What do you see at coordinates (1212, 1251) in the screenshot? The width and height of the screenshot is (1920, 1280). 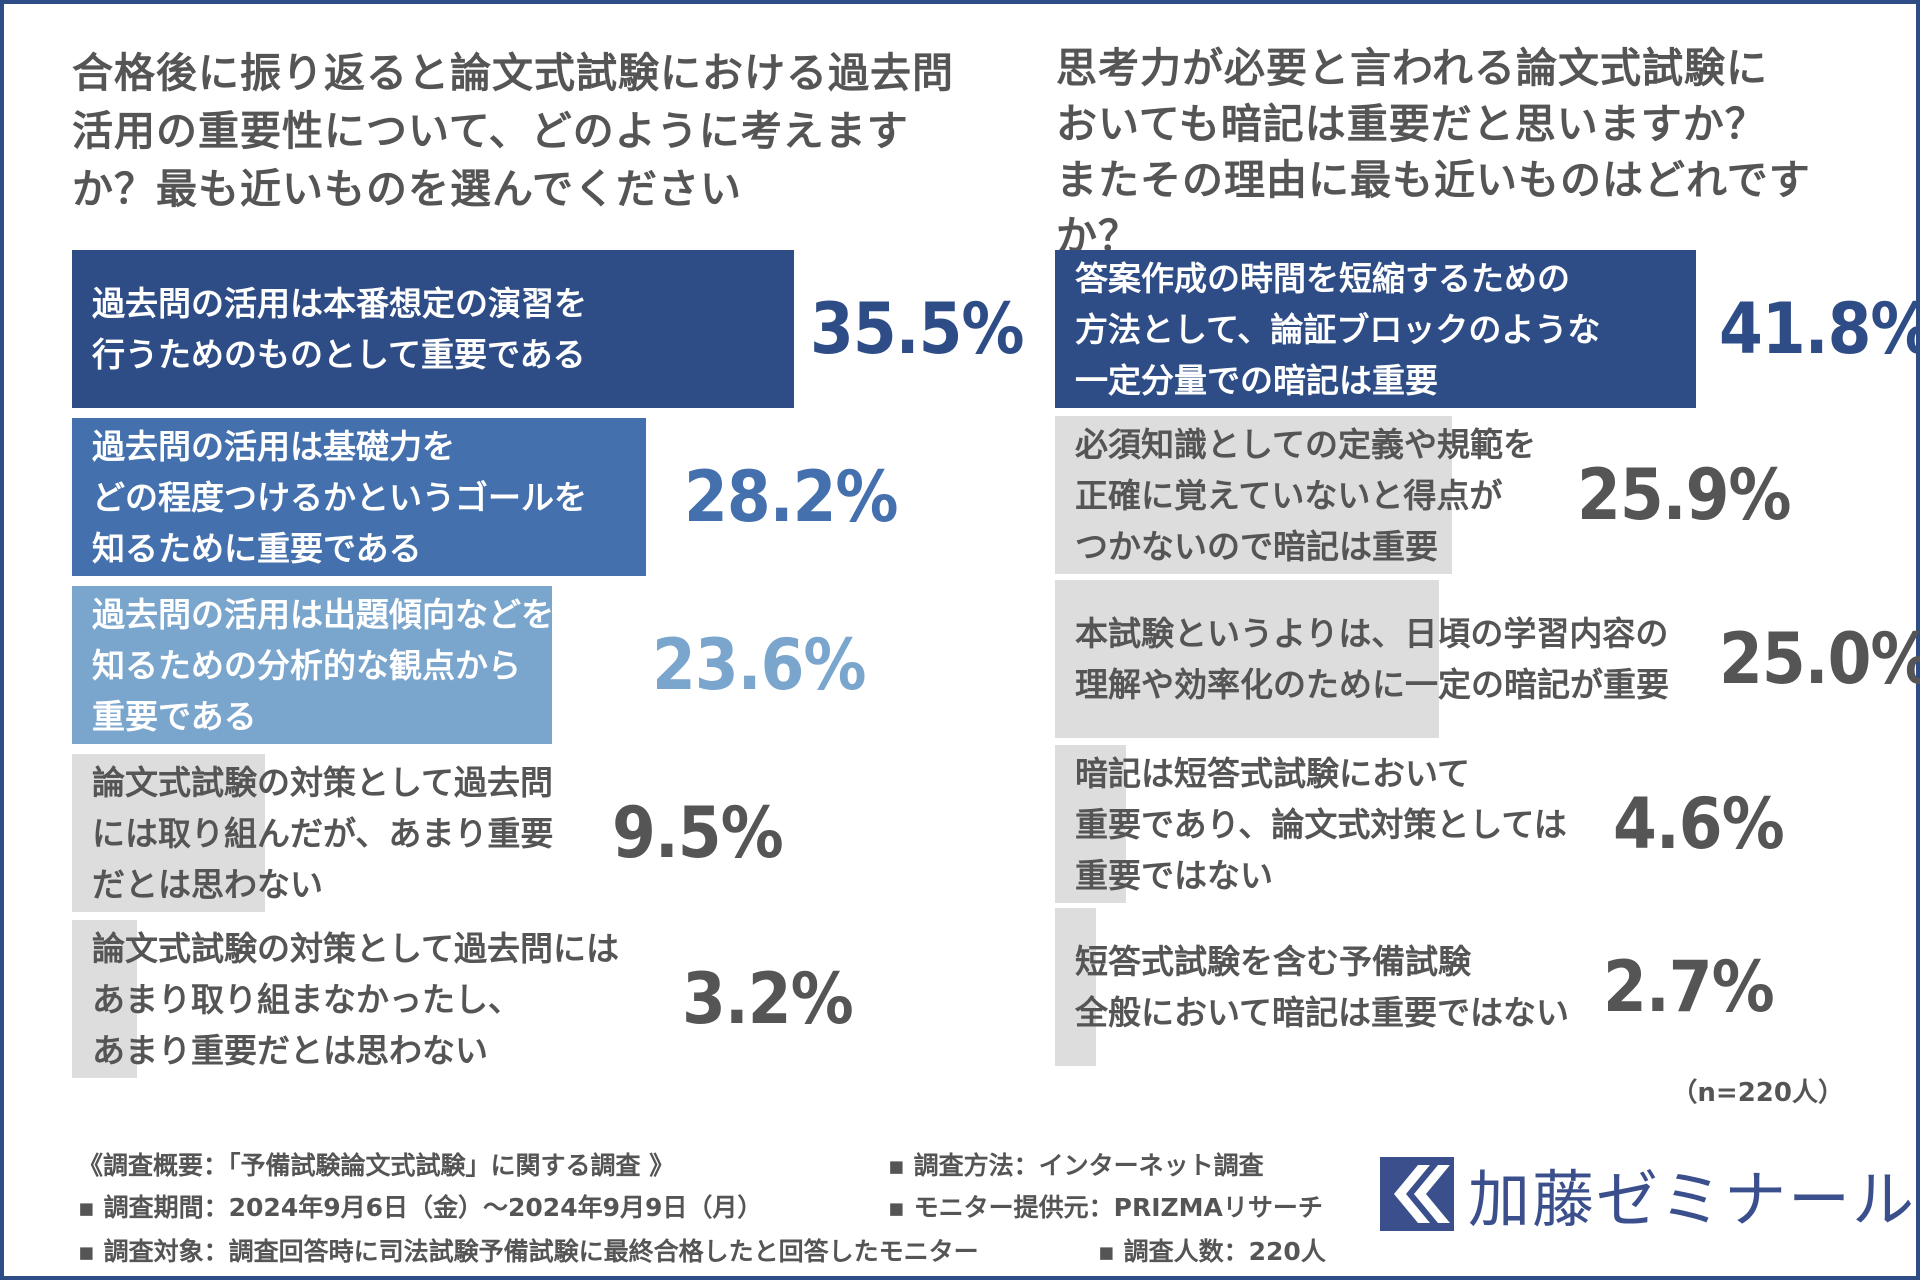 I see `survey-count: ▪ 調査人数：220人` at bounding box center [1212, 1251].